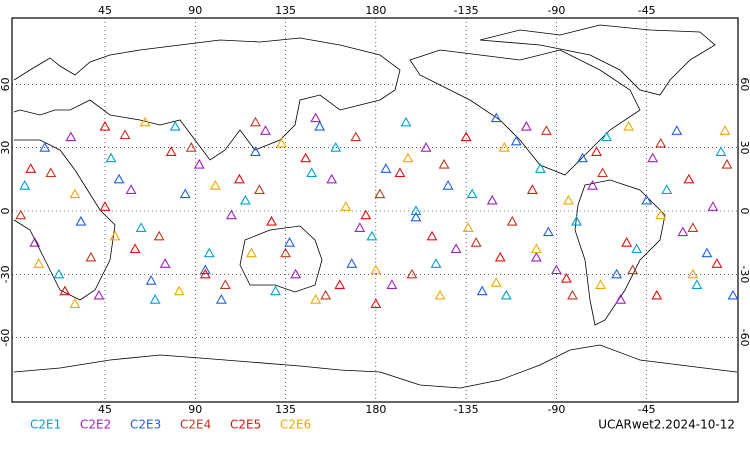  I want to click on x-tick-label: 45, so click(105, 409).